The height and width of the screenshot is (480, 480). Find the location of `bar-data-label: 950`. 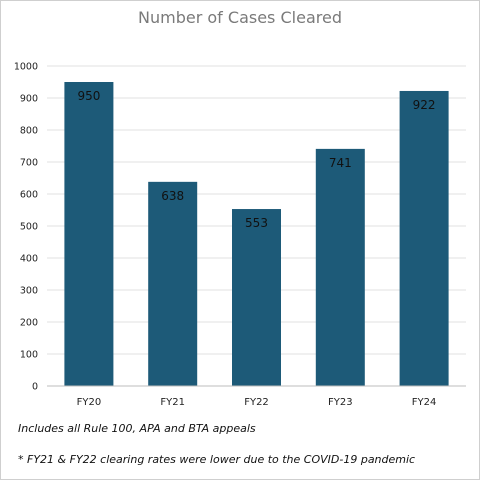

bar-data-label: 950 is located at coordinates (88, 96).